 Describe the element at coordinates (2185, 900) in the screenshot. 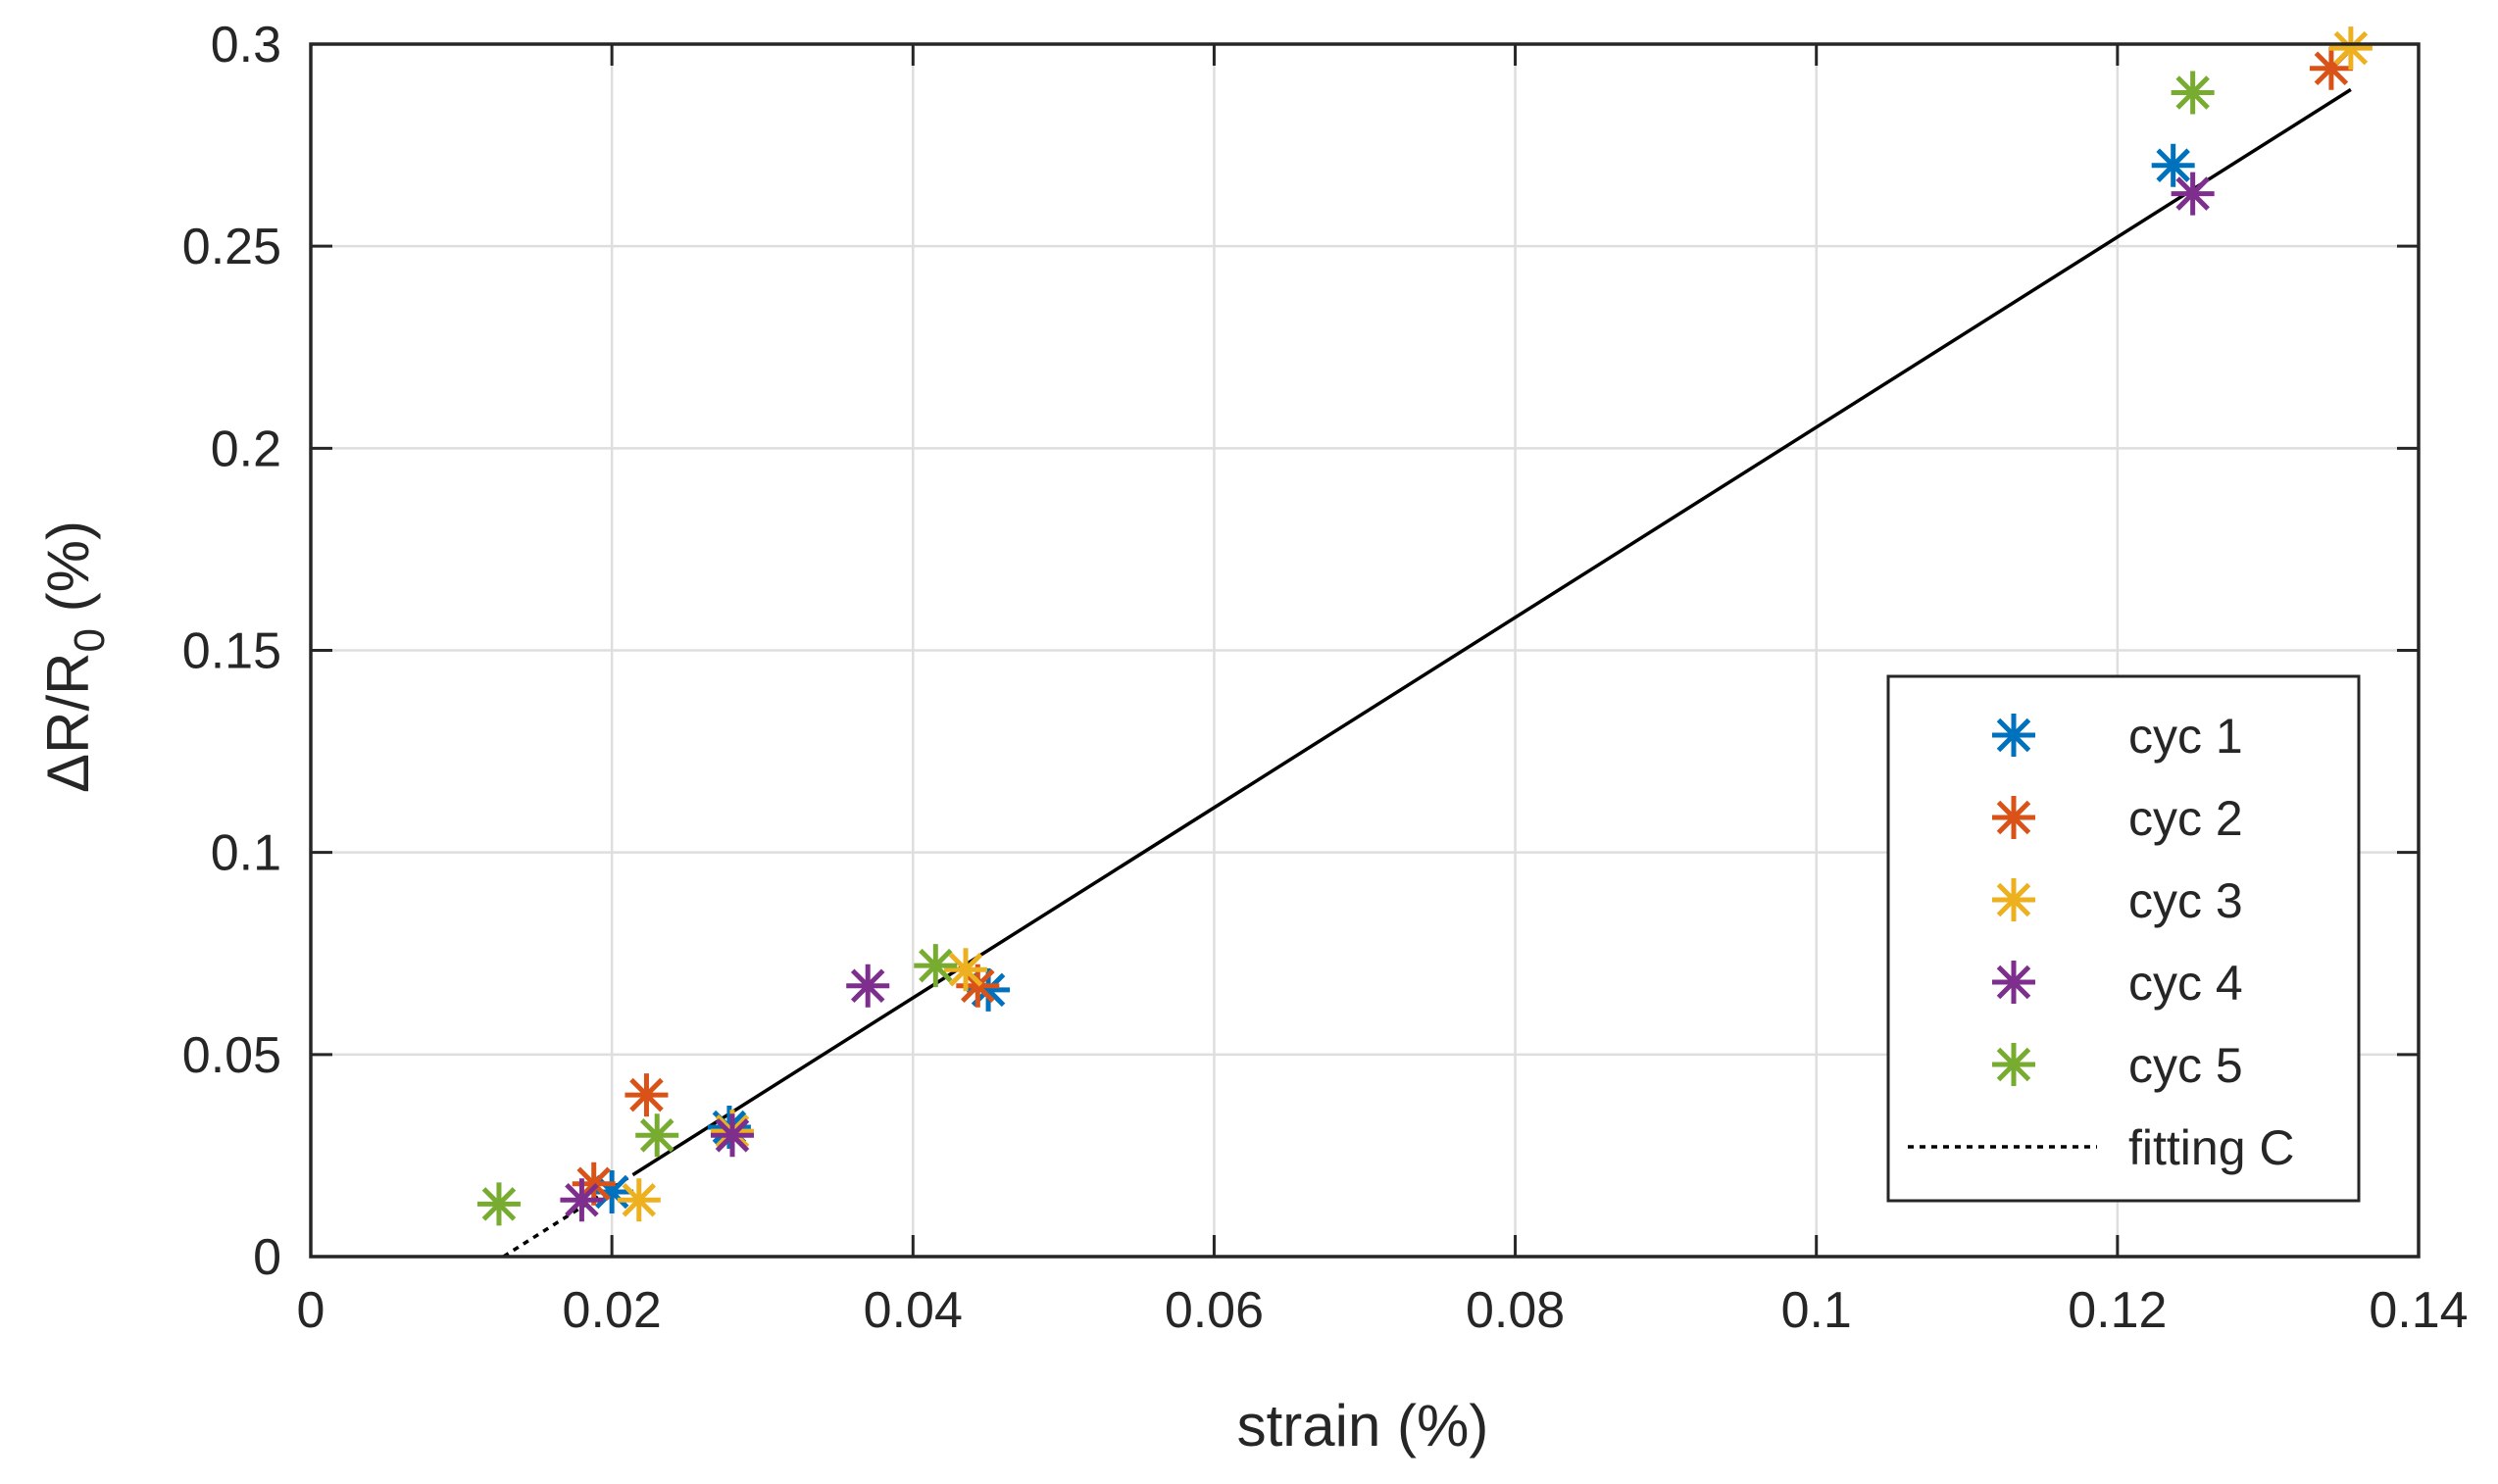

I see `legend-label: cyc 3` at that location.